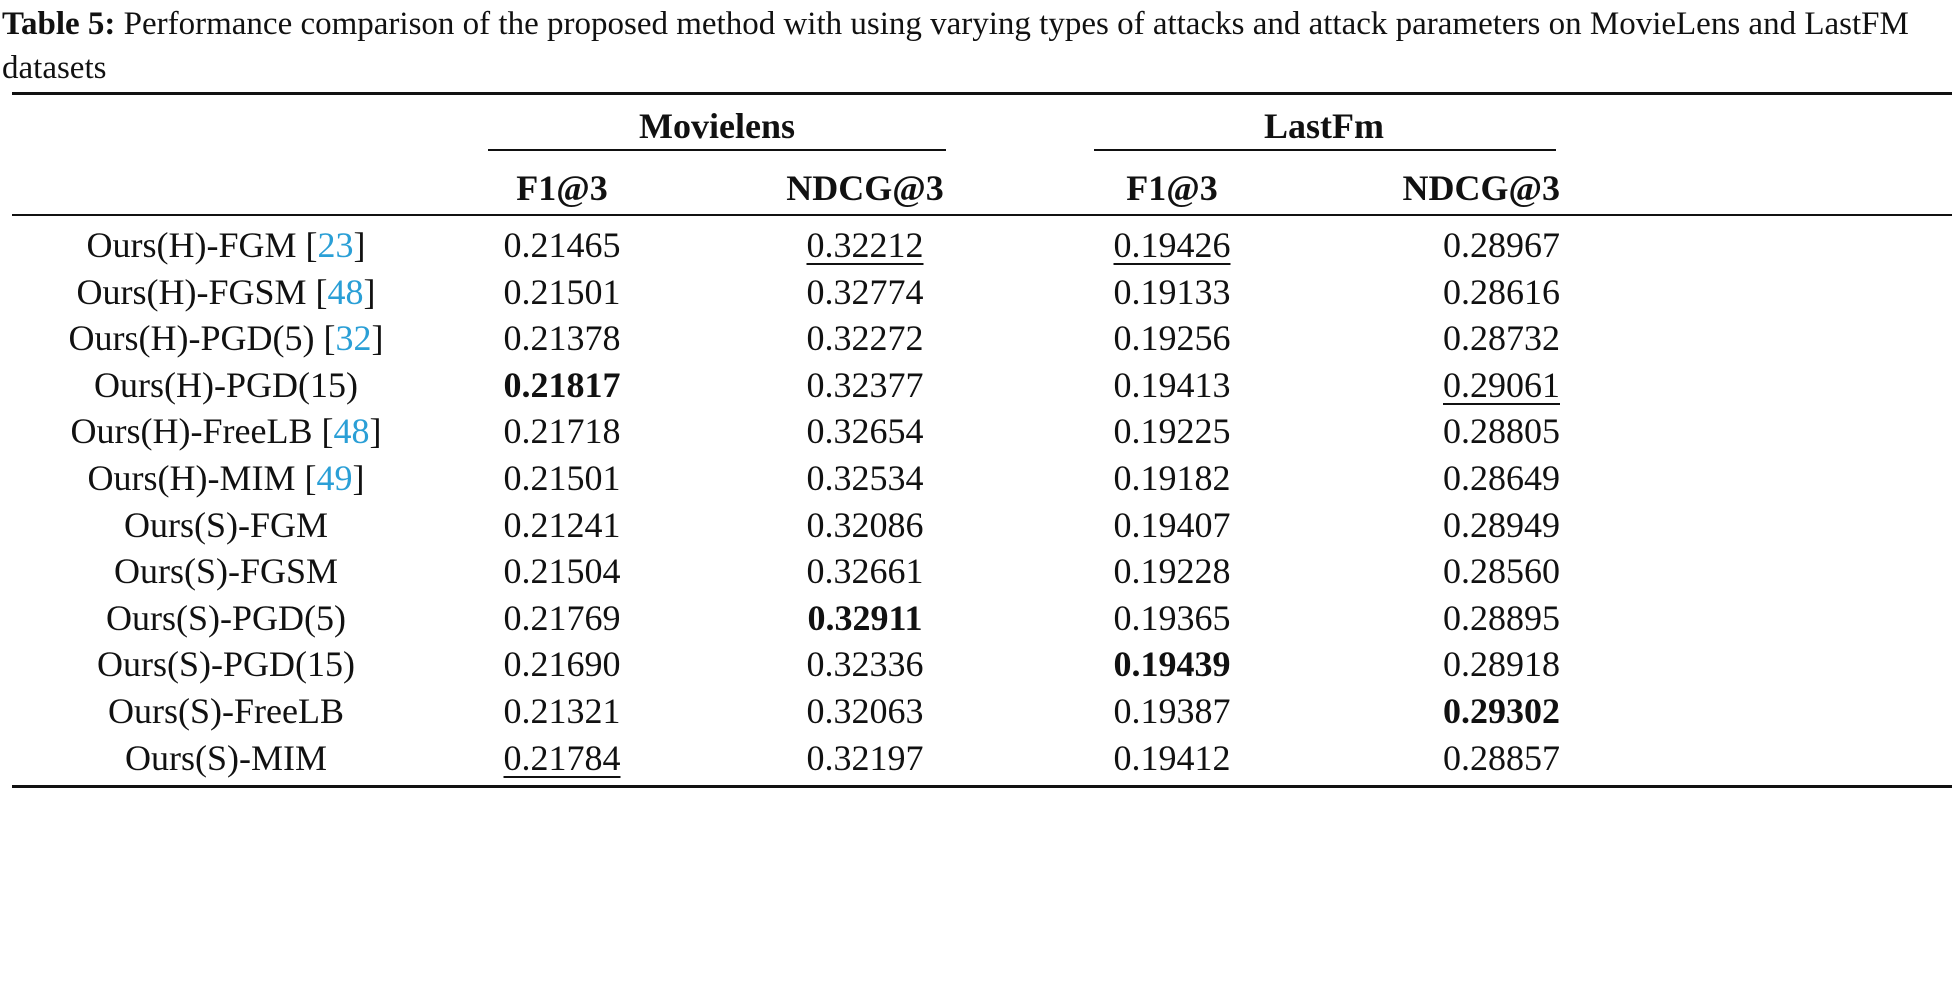  I want to click on method-name: Ours(H)-FGM, so click(191, 245).